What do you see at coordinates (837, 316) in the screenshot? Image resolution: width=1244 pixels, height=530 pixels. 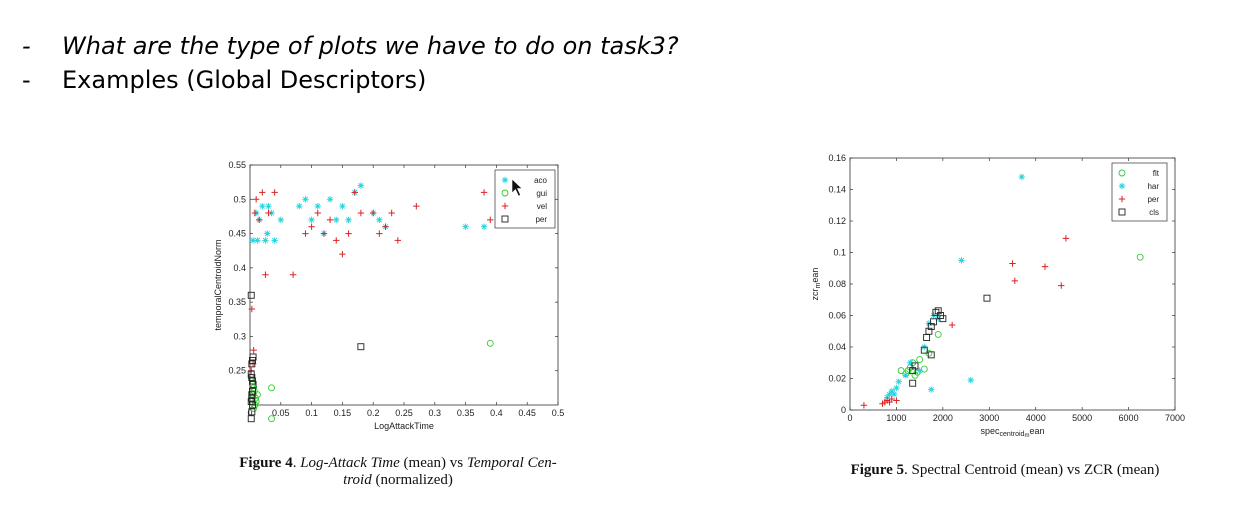 I see `y-tick-label: 0.06` at bounding box center [837, 316].